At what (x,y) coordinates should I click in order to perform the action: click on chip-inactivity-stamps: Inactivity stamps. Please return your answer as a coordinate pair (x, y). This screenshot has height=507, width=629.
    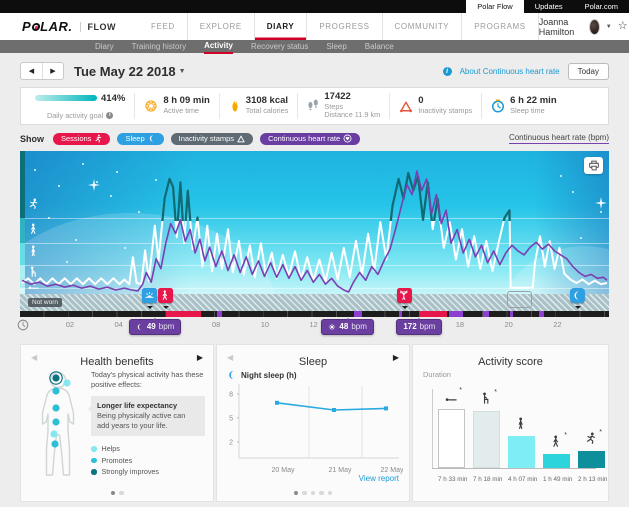
    Looking at the image, I should click on (212, 138).